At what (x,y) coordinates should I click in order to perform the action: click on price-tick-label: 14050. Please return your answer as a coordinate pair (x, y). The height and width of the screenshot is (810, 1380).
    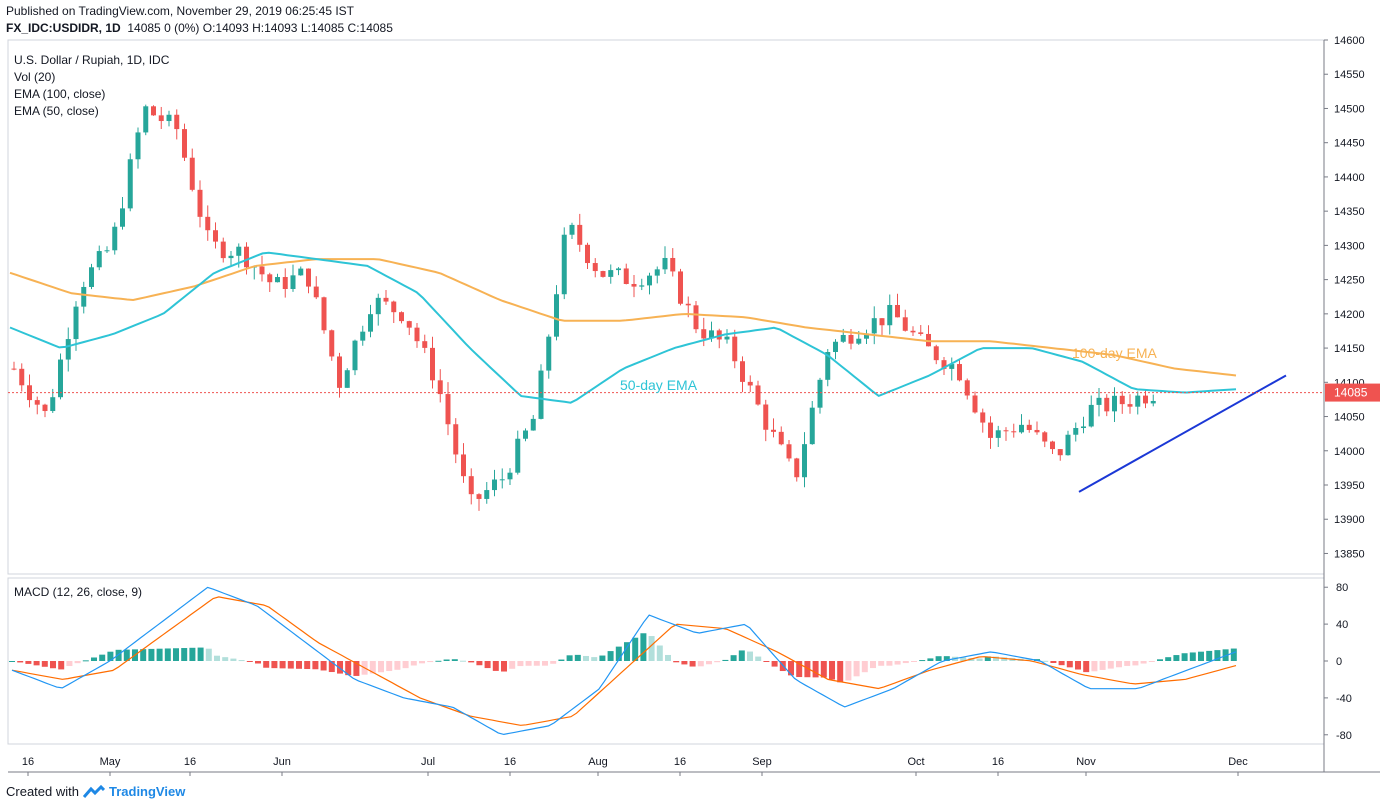
    Looking at the image, I should click on (1349, 418).